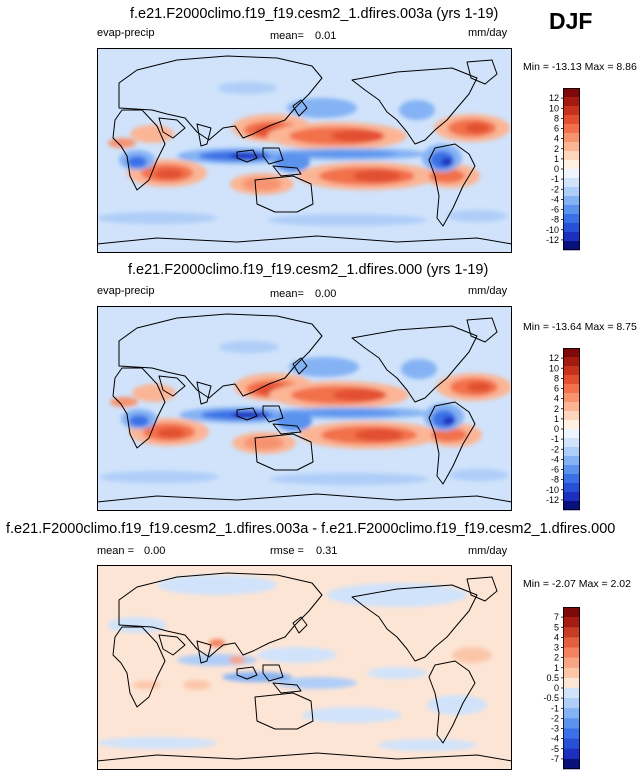  Describe the element at coordinates (126, 33) in the screenshot. I see `panel1-variable: evap-precip` at that location.